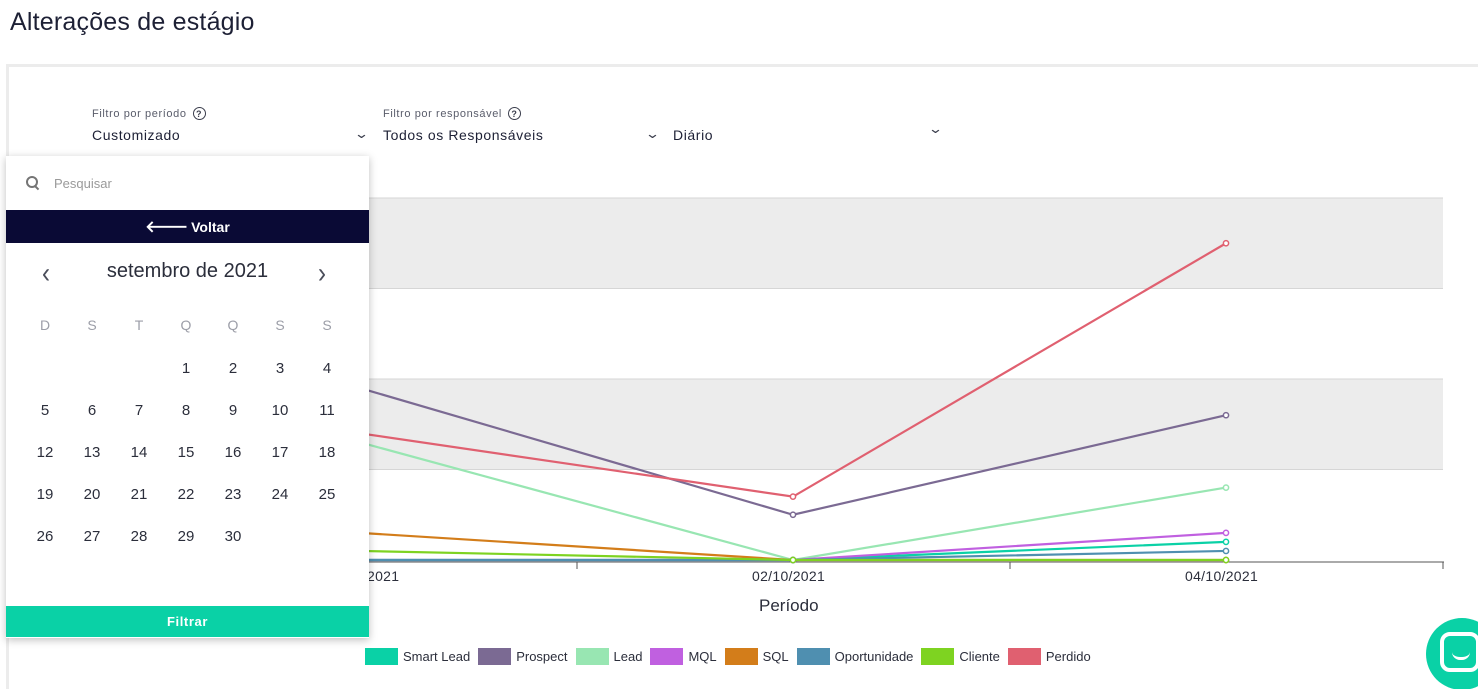  I want to click on responsible-filter-label: Filtro por responsável, so click(442, 113).